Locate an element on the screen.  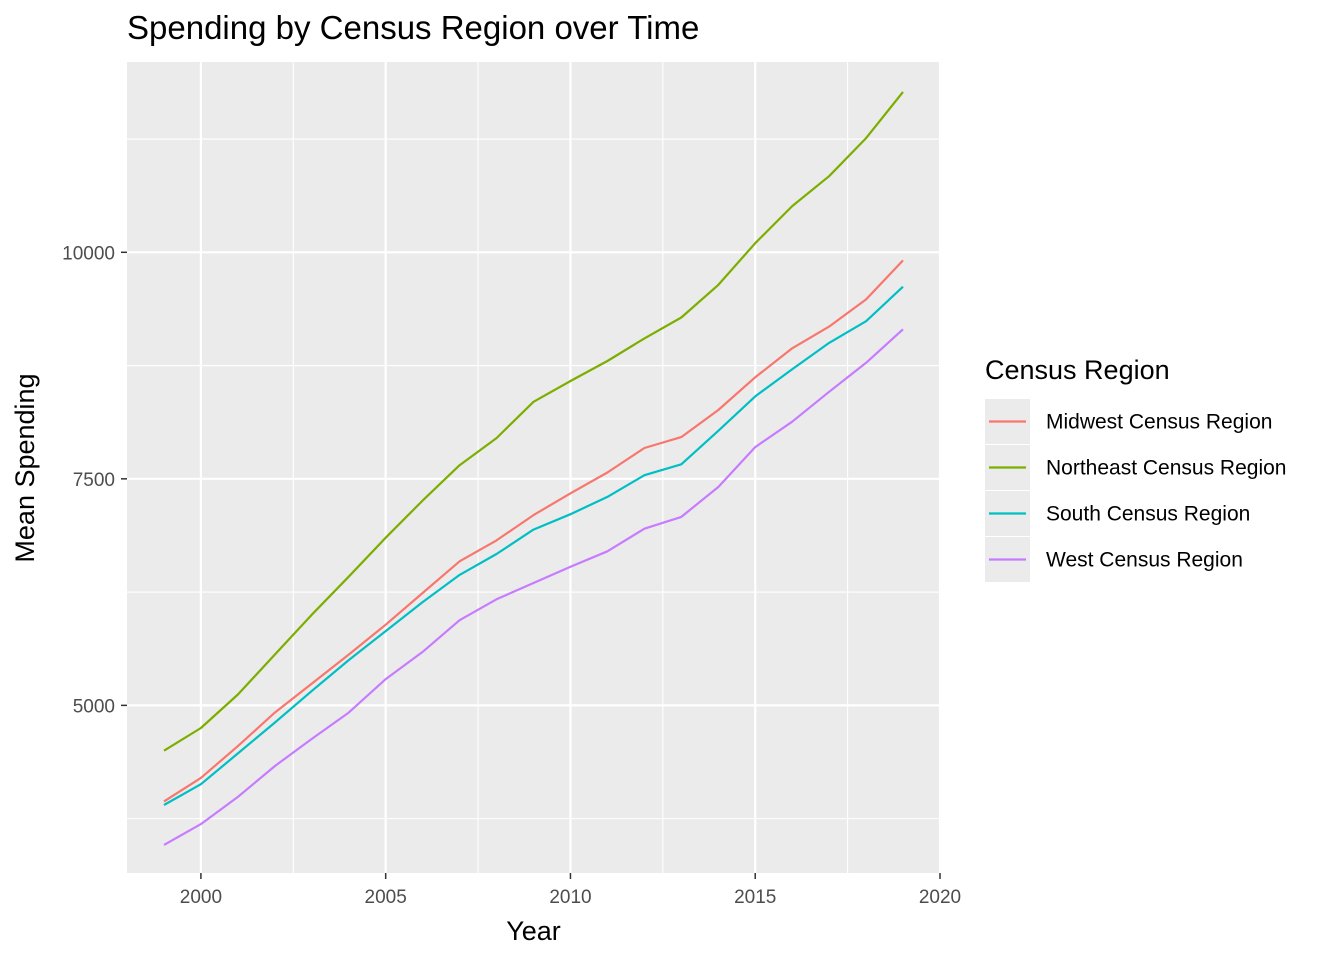
y-tick-label: 7500 is located at coordinates (94, 480).